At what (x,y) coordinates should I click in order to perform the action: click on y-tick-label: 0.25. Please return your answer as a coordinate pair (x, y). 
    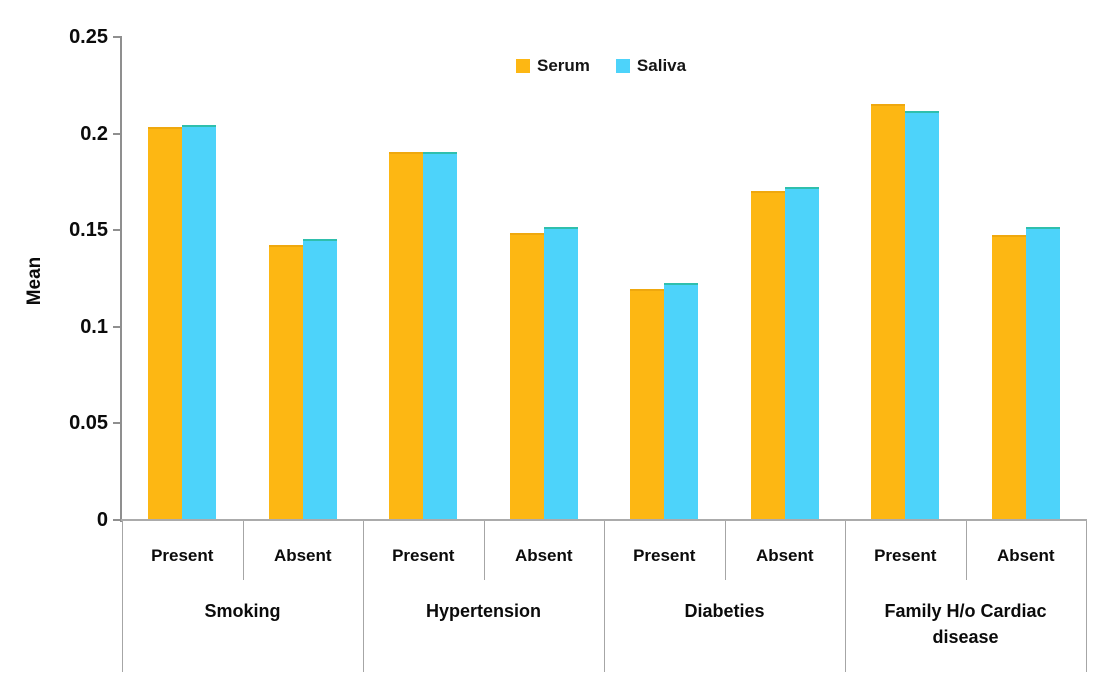
    Looking at the image, I should click on (88, 37).